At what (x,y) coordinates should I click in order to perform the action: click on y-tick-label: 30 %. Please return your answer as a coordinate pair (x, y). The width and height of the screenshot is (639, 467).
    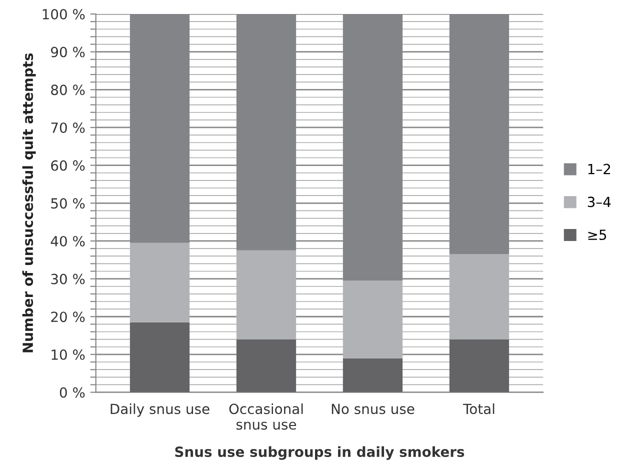
    Looking at the image, I should click on (68, 279).